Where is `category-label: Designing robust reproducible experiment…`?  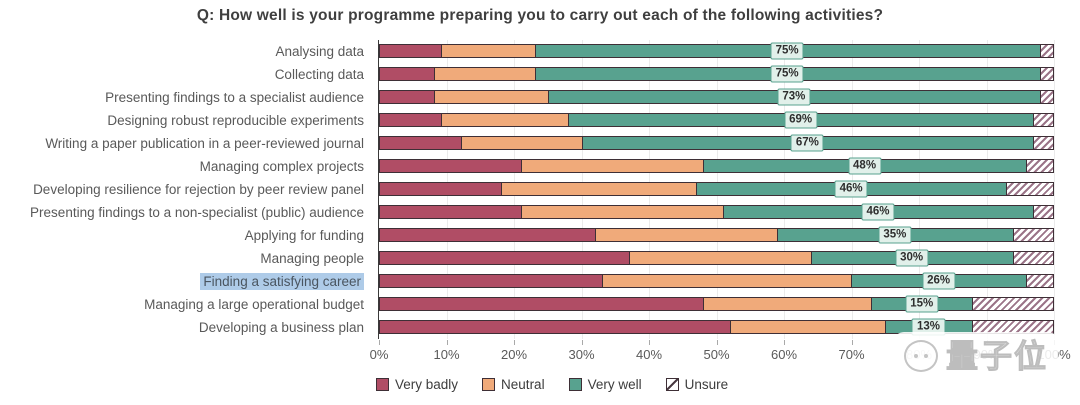 category-label: Designing robust reproducible experiment… is located at coordinates (235, 120).